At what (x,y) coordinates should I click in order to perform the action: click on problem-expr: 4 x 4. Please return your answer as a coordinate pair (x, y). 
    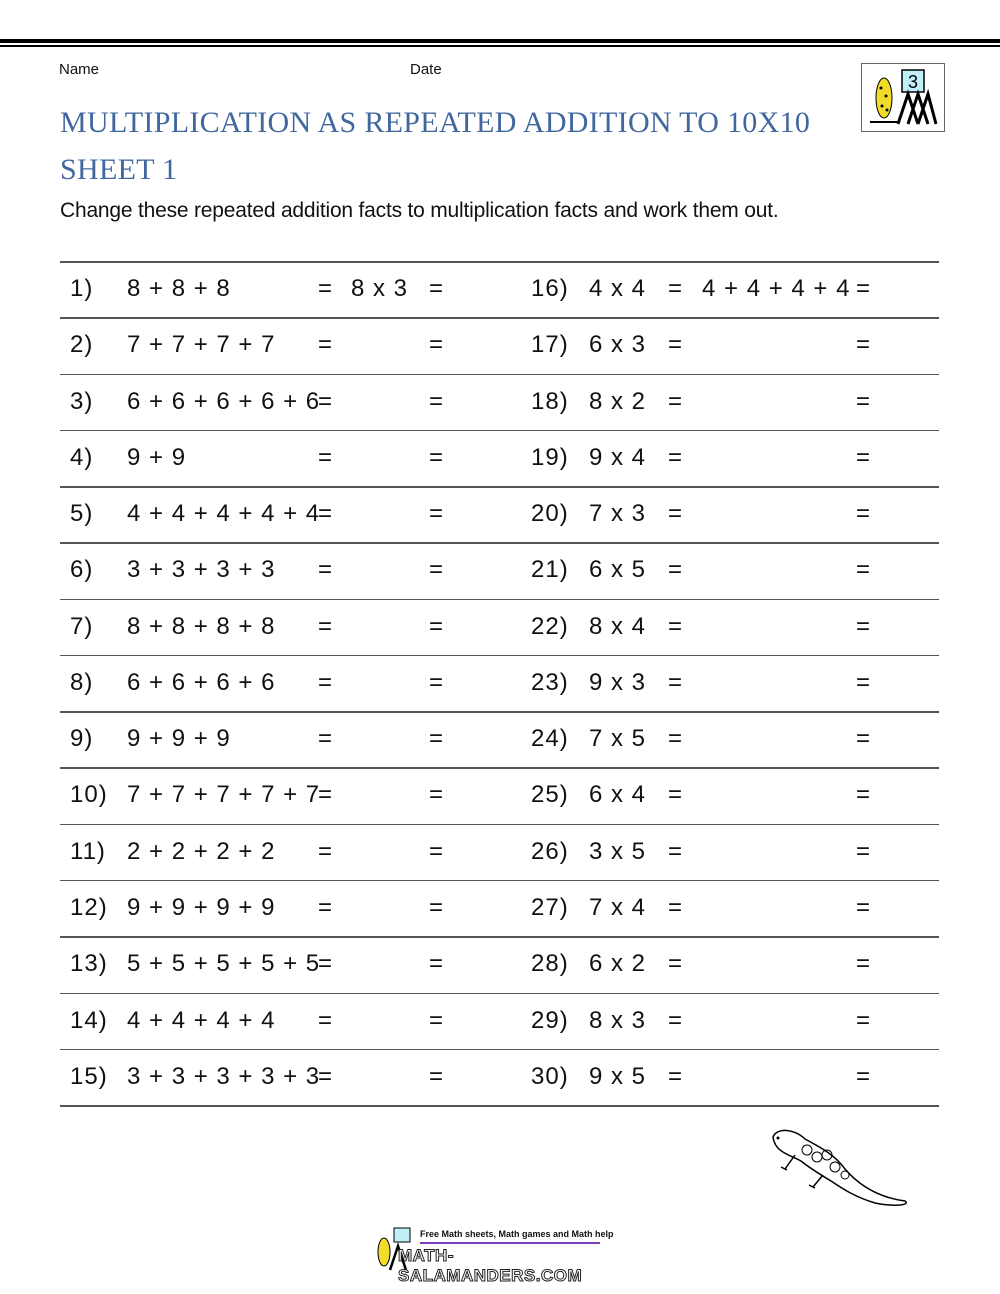
    Looking at the image, I should click on (618, 288).